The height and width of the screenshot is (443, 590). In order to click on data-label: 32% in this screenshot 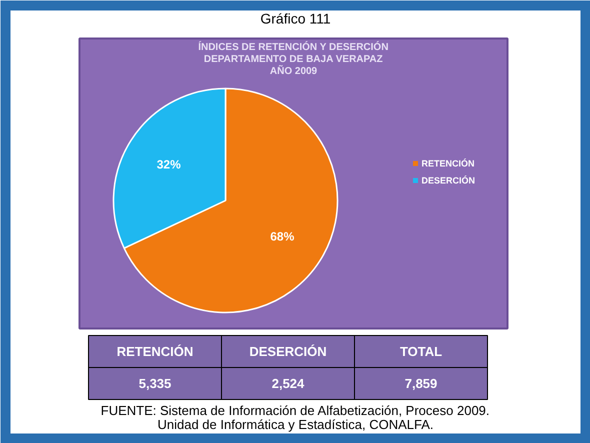, I will do `click(169, 164)`.